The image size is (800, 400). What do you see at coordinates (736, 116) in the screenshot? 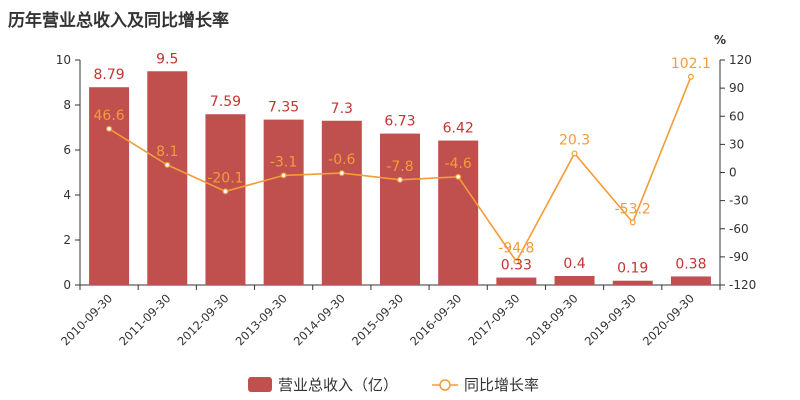
I see `y-right-tick-label: 60` at bounding box center [736, 116].